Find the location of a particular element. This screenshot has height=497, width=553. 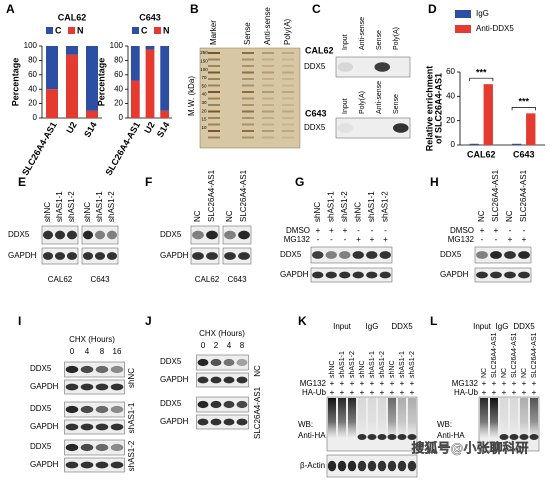

row-label: β-Actin is located at coordinates (312, 465).